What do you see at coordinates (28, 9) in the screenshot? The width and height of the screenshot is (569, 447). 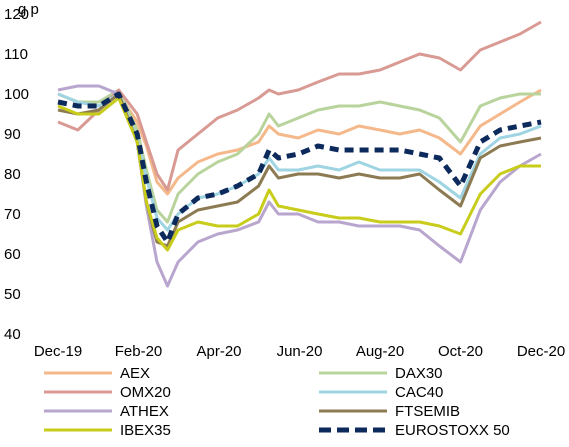 I see `chart-title-fragment: g p` at bounding box center [28, 9].